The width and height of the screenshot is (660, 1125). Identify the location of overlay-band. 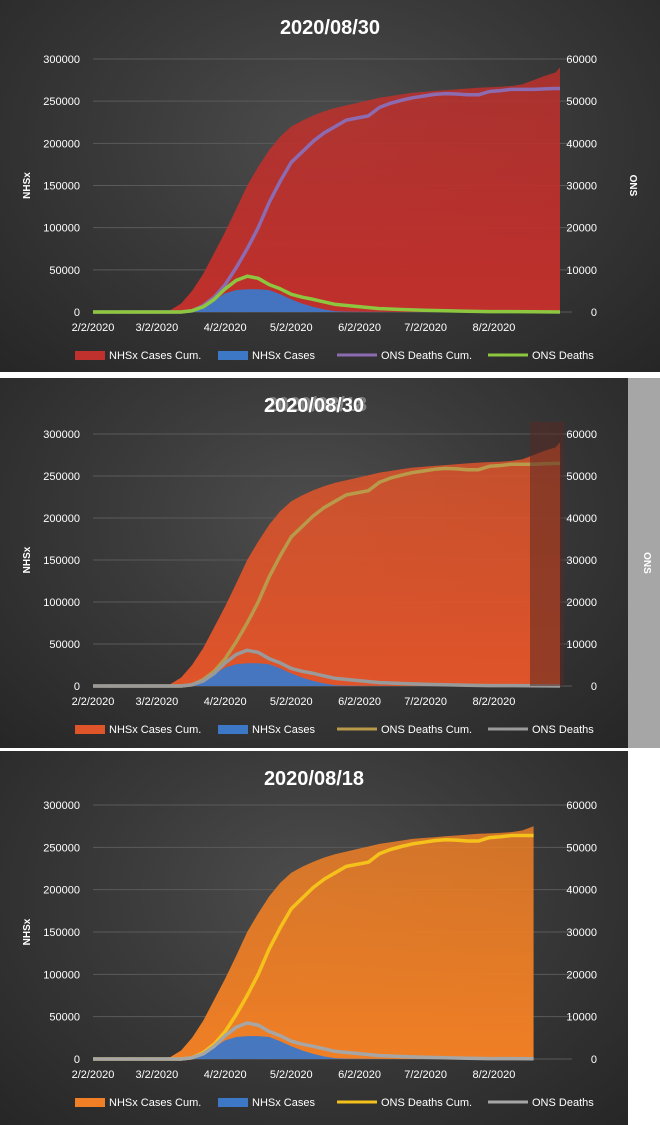
(547, 554).